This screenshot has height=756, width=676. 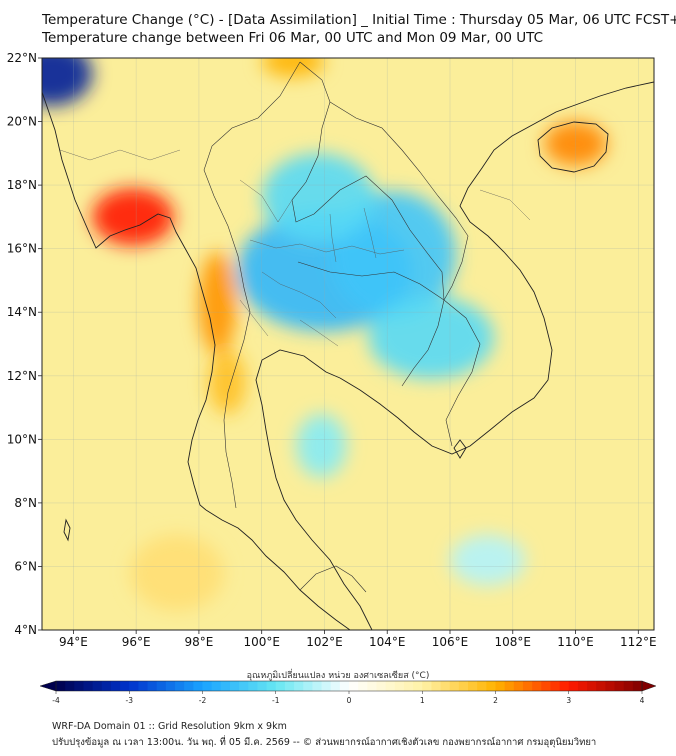 I want to click on colorbar-tick-label: 3, so click(x=568, y=700).